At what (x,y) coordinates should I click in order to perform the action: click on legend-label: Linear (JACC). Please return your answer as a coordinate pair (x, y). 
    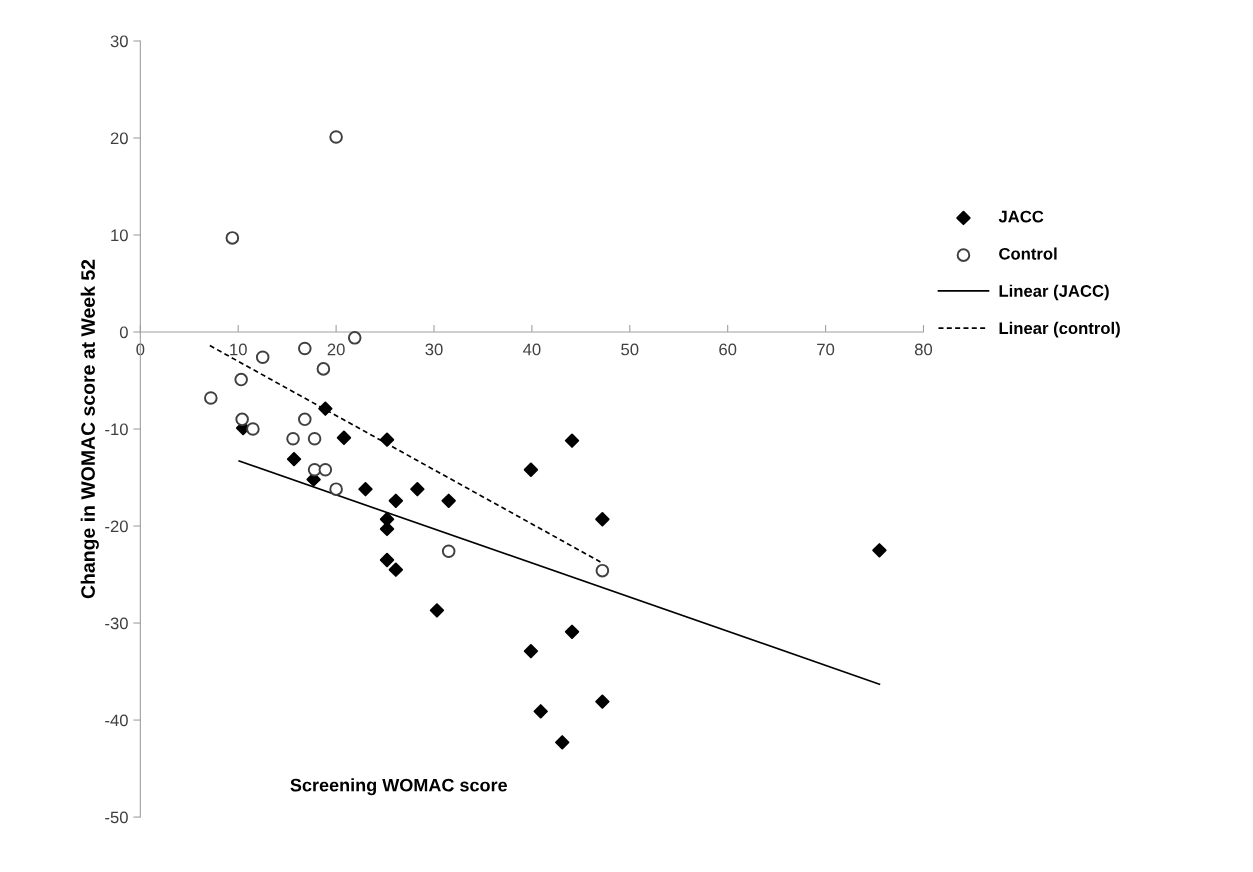
    Looking at the image, I should click on (1054, 292).